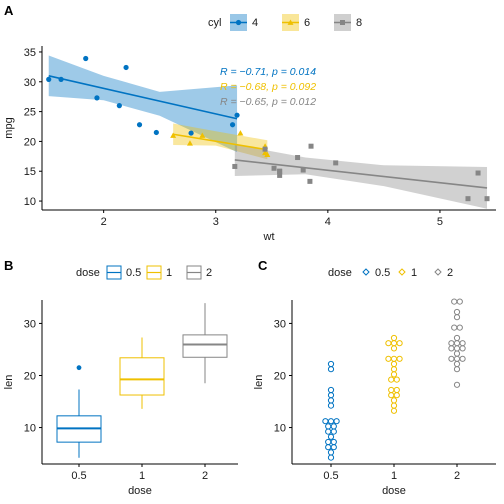 This screenshot has width=504, height=504. What do you see at coordinates (30, 202) in the screenshot?
I see `a-y-tick-label: 10` at bounding box center [30, 202].